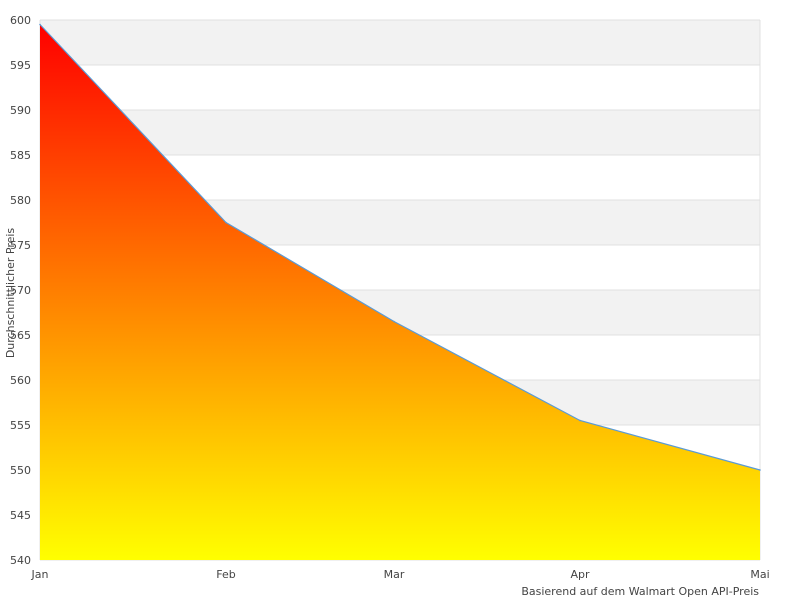 This screenshot has height=600, width=800. Describe the element at coordinates (225, 574) in the screenshot. I see `x-tick-label: Feb` at that location.